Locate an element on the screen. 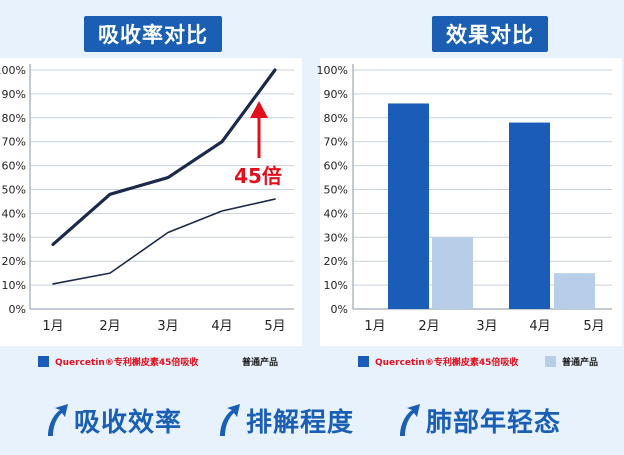 This screenshot has width=624, height=455. series-line-normal is located at coordinates (164, 241).